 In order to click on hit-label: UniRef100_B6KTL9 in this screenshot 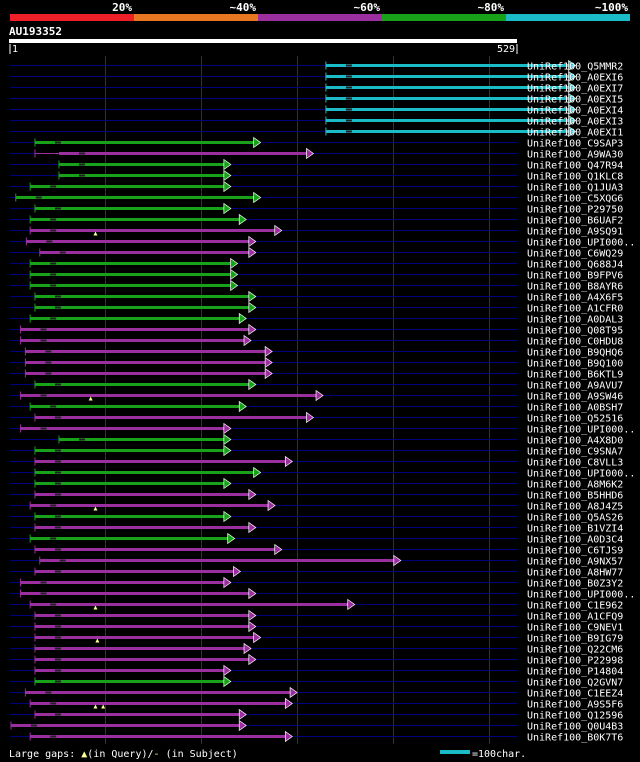, I will do `click(575, 375)`.